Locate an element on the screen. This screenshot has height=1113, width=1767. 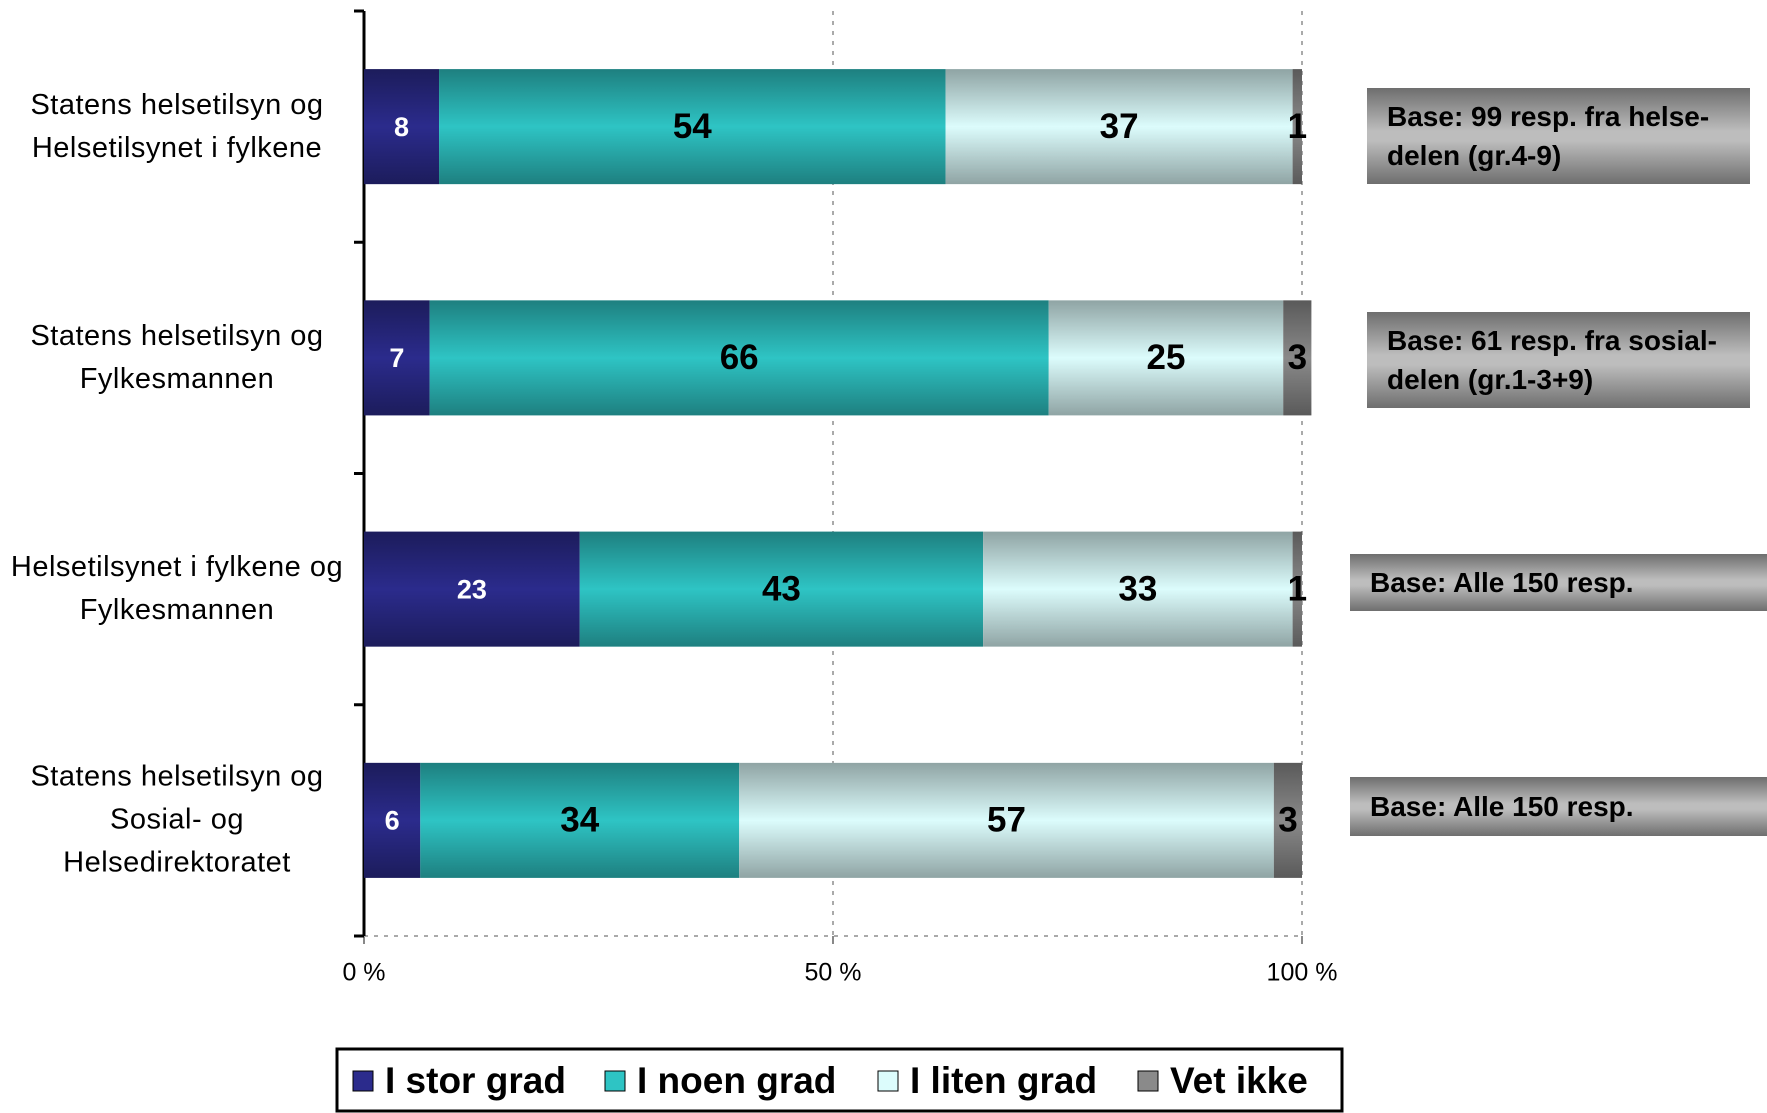
value-label: 57 is located at coordinates (1006, 820).